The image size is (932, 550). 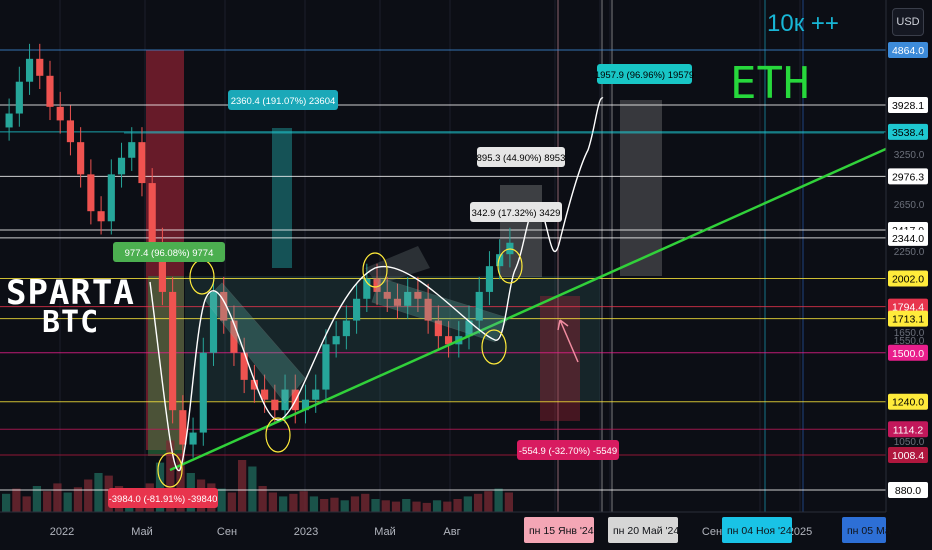 I want to click on price-axis-badge-text: 3928.1, so click(x=908, y=106).